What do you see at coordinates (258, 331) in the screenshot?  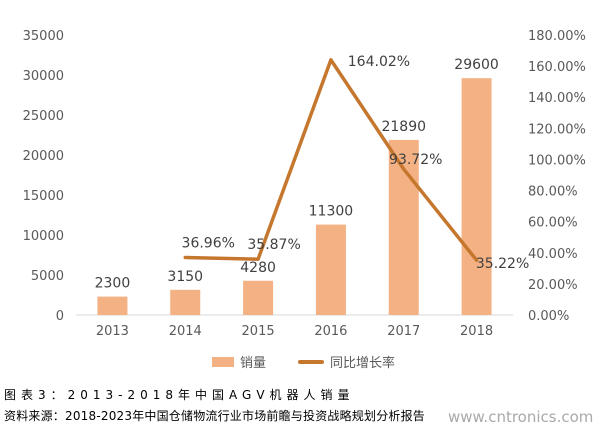 I see `x-tick-label: 2015` at bounding box center [258, 331].